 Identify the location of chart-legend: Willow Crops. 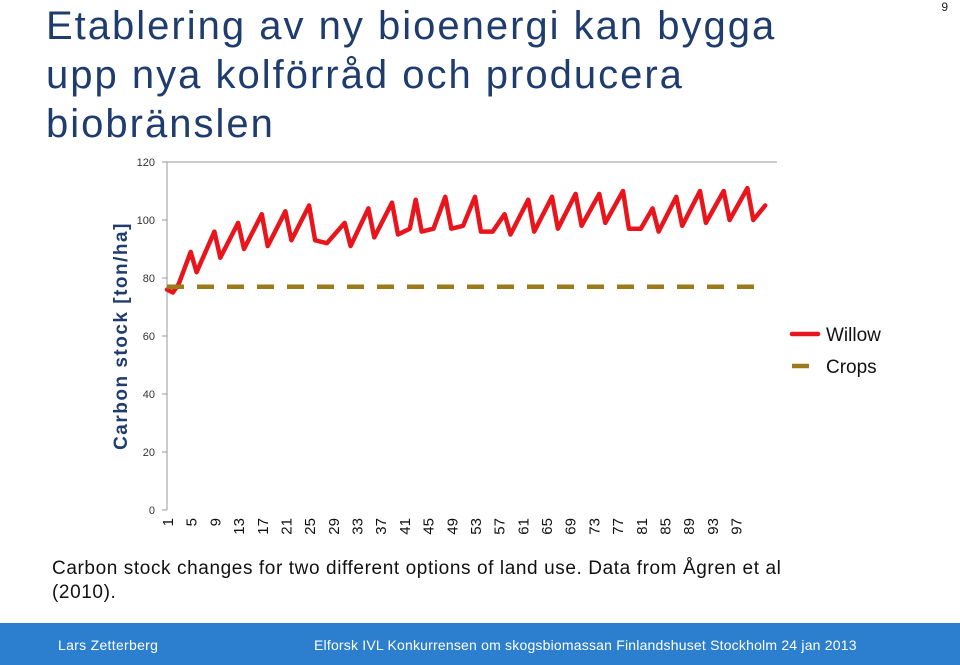
(835, 351).